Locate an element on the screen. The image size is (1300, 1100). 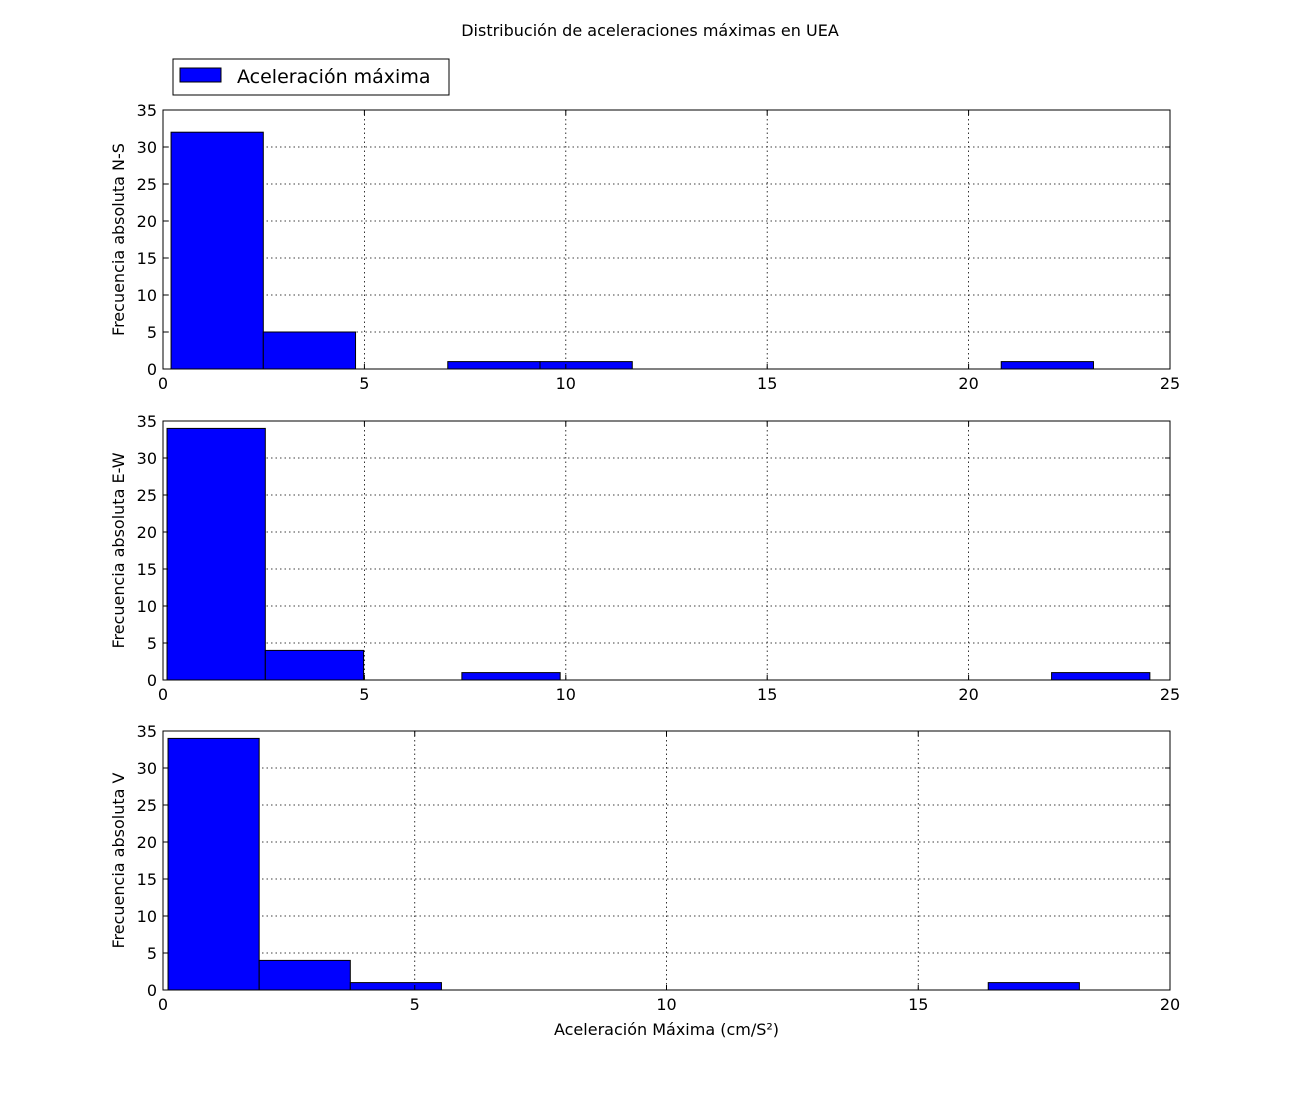
x-axis-label: Aceleración Máxima (cm/S²) is located at coordinates (666, 1029).